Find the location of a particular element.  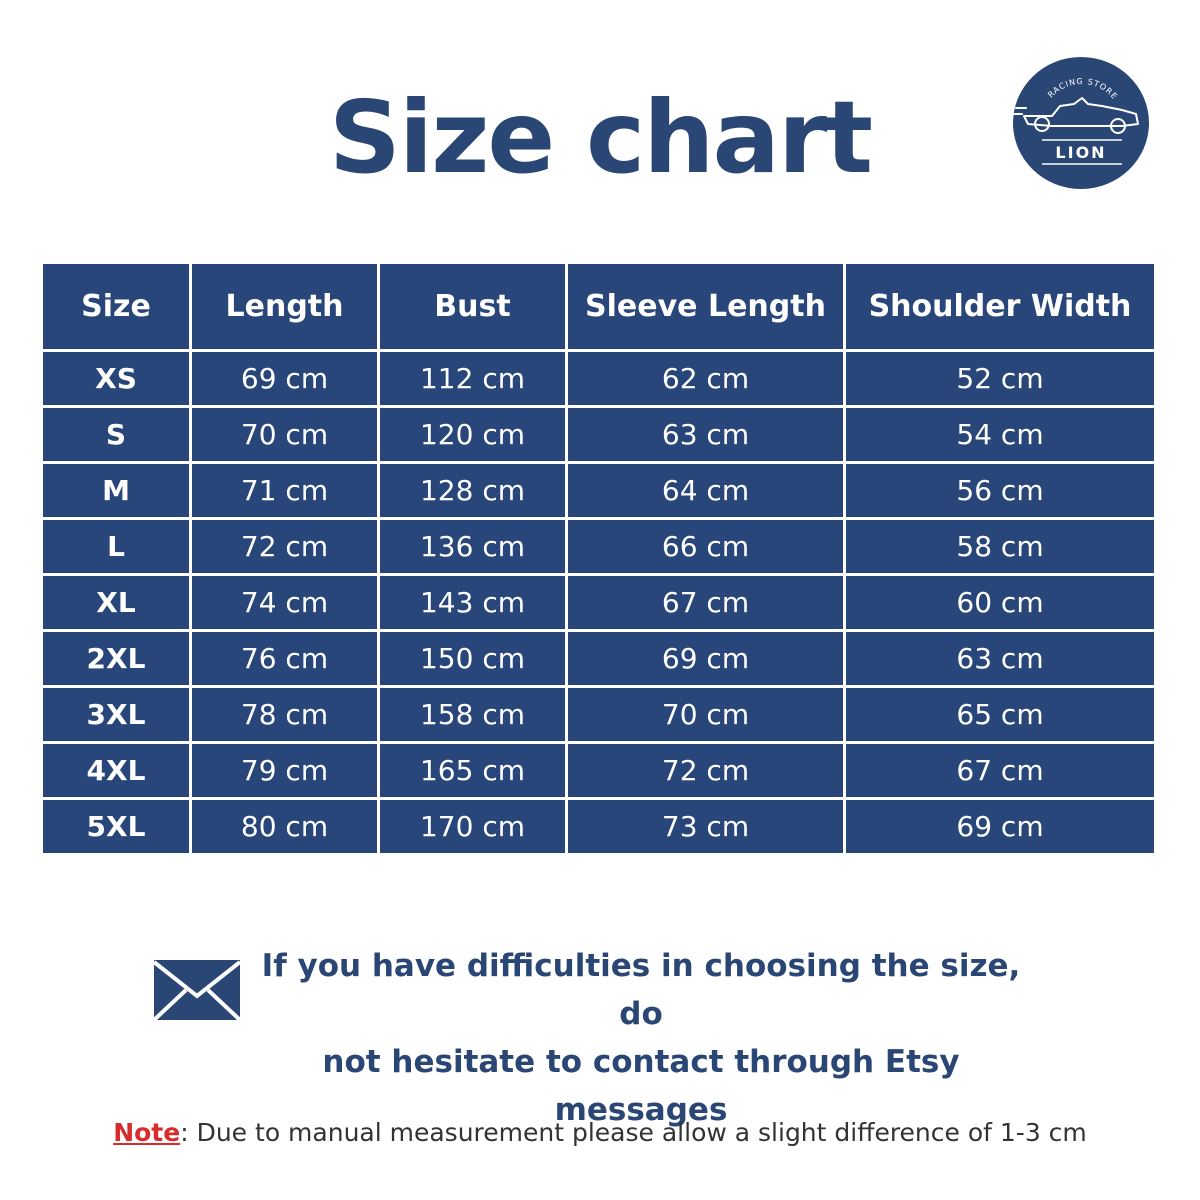

table-row: M 71 cm 128 cm 64 cm 56 cm is located at coordinates (598, 492).